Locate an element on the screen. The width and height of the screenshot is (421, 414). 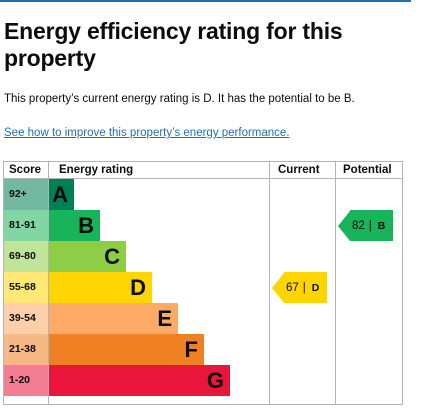
band-bar: A is located at coordinates (61, 194).